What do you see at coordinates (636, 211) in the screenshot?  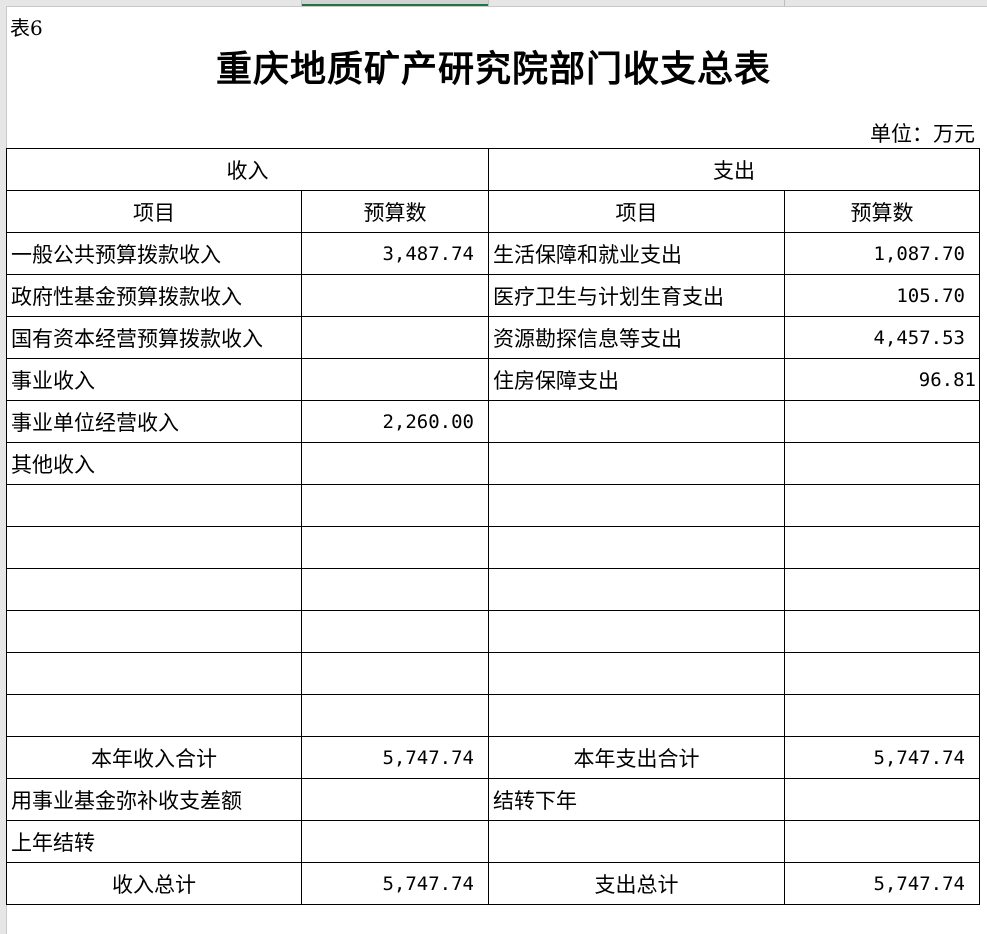 I see `expense-item-header: 项目` at bounding box center [636, 211].